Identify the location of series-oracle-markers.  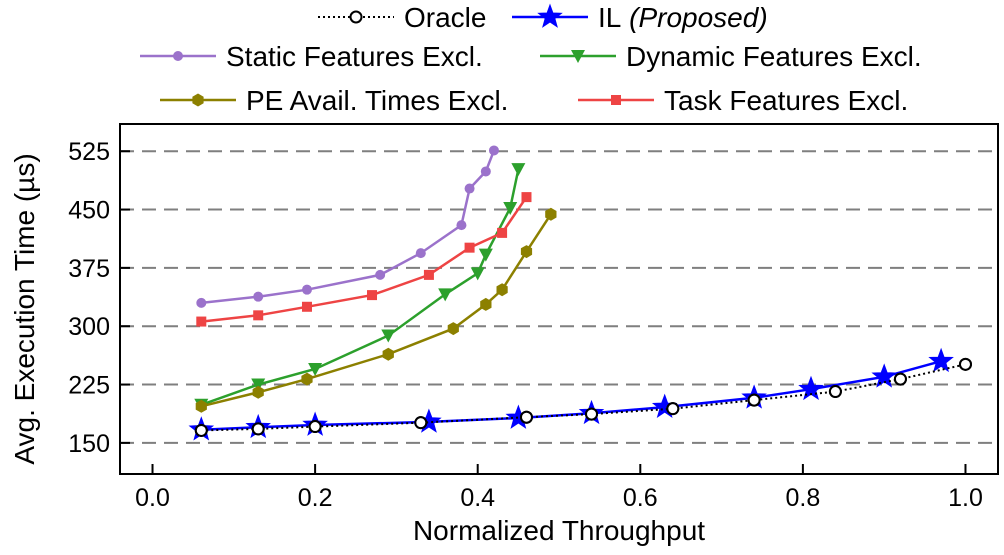
(583, 397).